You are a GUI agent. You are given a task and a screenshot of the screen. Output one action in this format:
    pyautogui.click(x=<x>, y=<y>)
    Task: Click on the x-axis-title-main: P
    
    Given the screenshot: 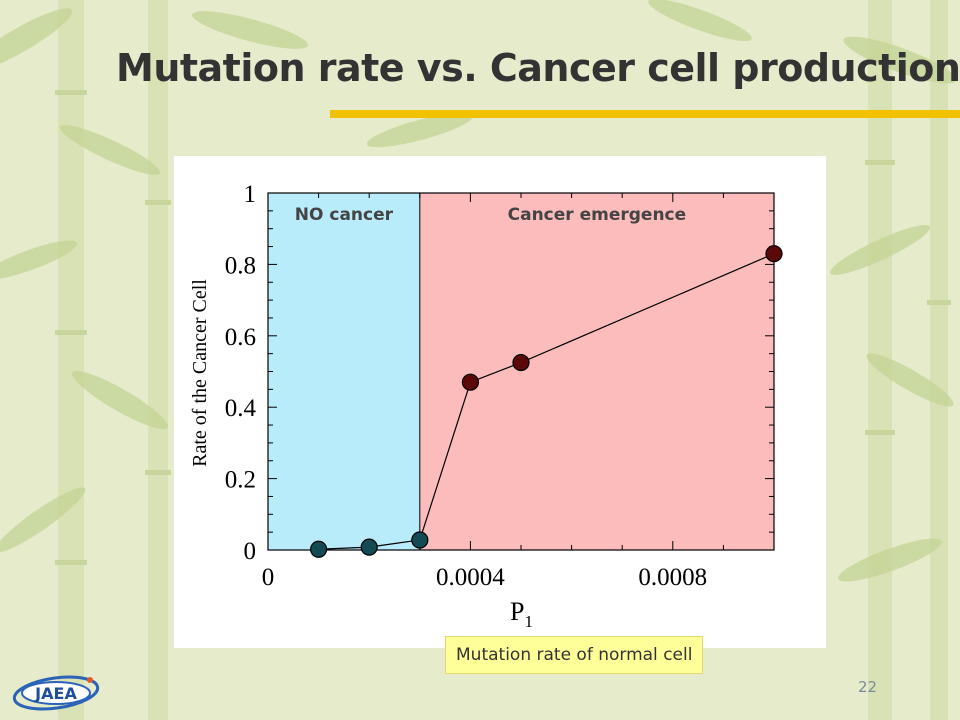 What is the action you would take?
    pyautogui.click(x=517, y=611)
    